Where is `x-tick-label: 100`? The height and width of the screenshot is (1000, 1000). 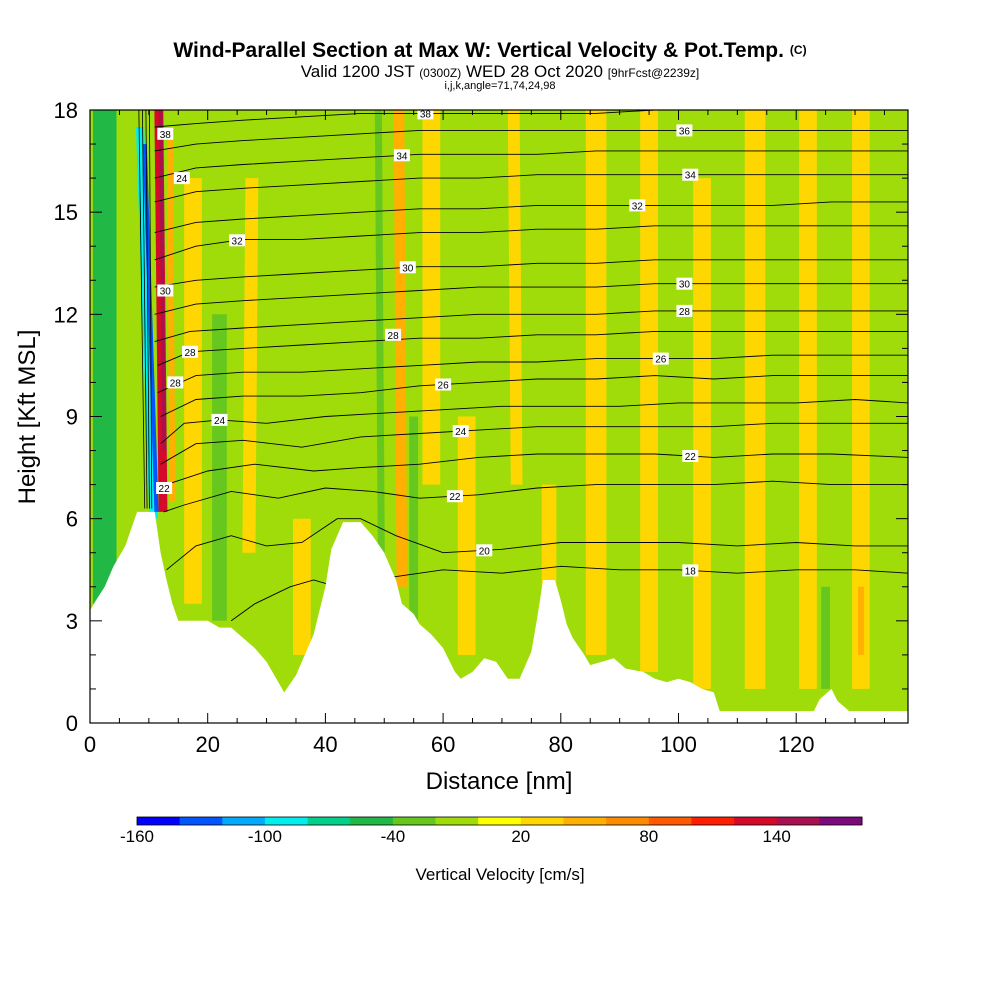
x-tick-label: 100 is located at coordinates (678, 744).